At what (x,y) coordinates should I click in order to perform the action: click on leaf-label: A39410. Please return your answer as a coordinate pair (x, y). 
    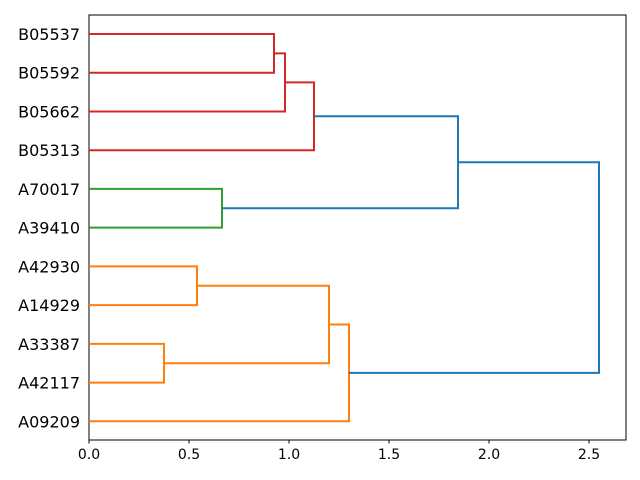
    Looking at the image, I should click on (49, 228).